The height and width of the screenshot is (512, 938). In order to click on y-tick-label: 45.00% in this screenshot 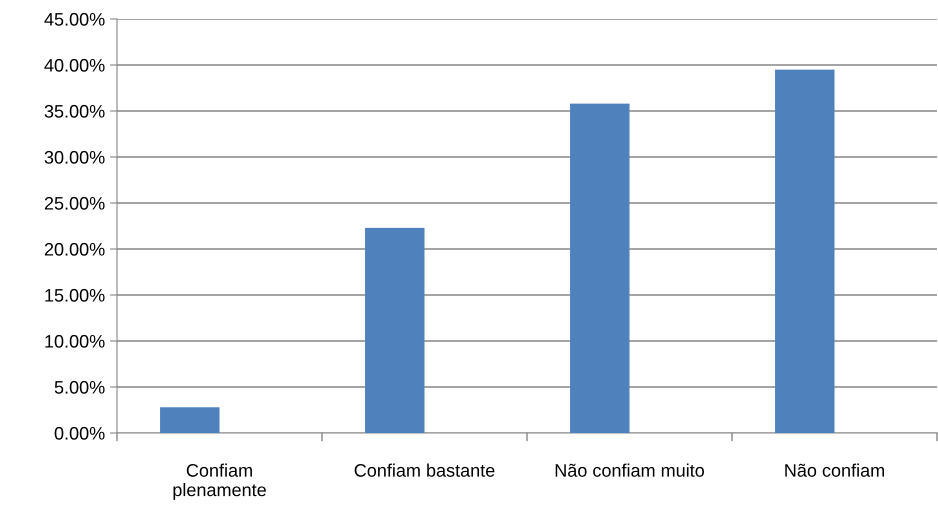, I will do `click(74, 19)`.